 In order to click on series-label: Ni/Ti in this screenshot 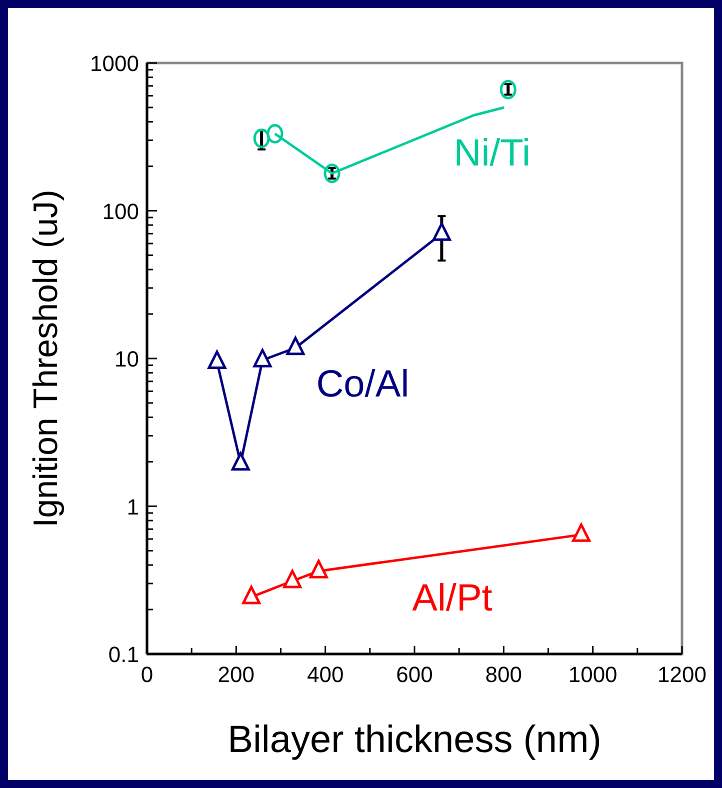, I will do `click(492, 153)`.